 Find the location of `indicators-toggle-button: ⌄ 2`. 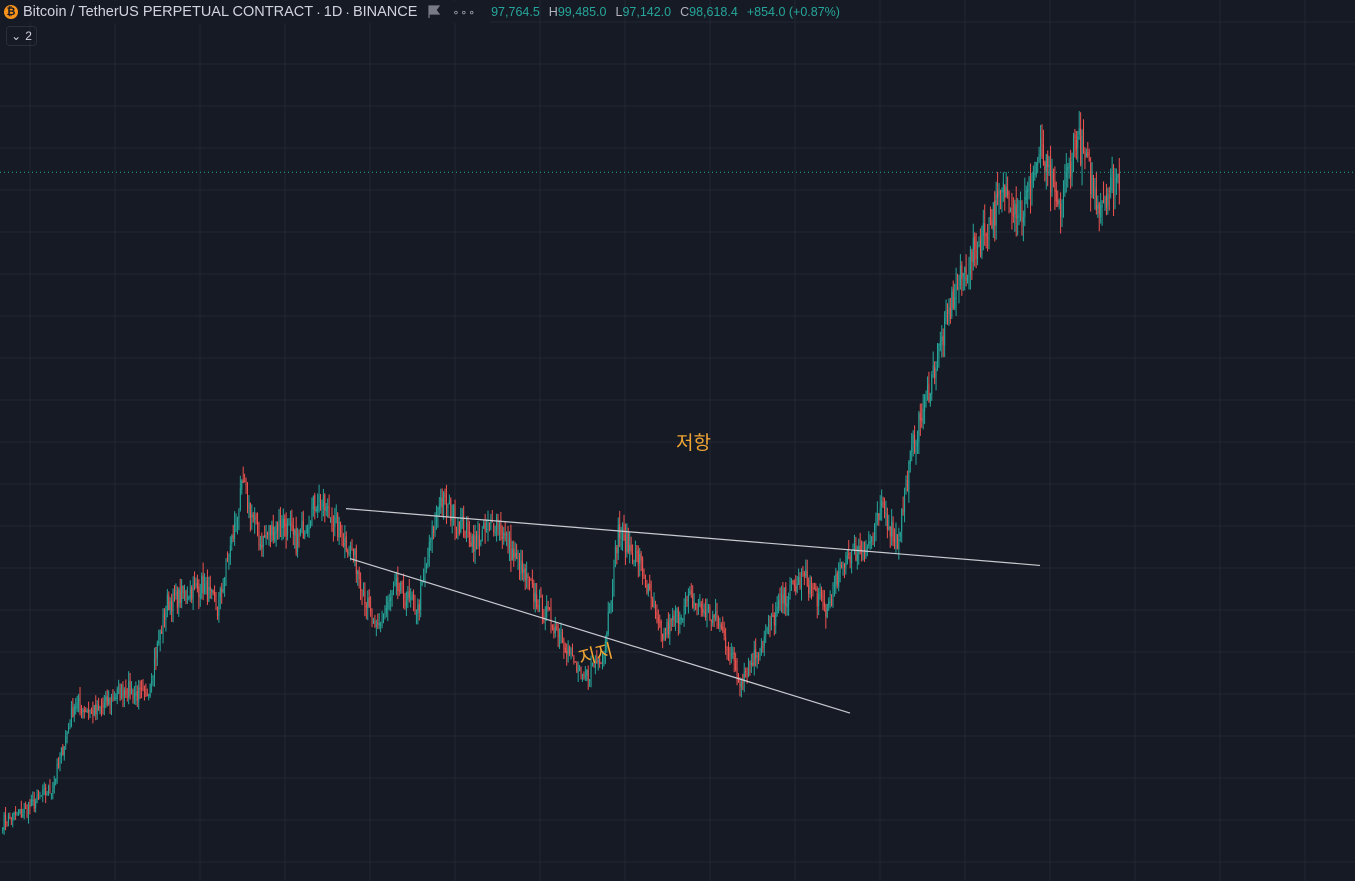

indicators-toggle-button: ⌄ 2 is located at coordinates (21, 36).